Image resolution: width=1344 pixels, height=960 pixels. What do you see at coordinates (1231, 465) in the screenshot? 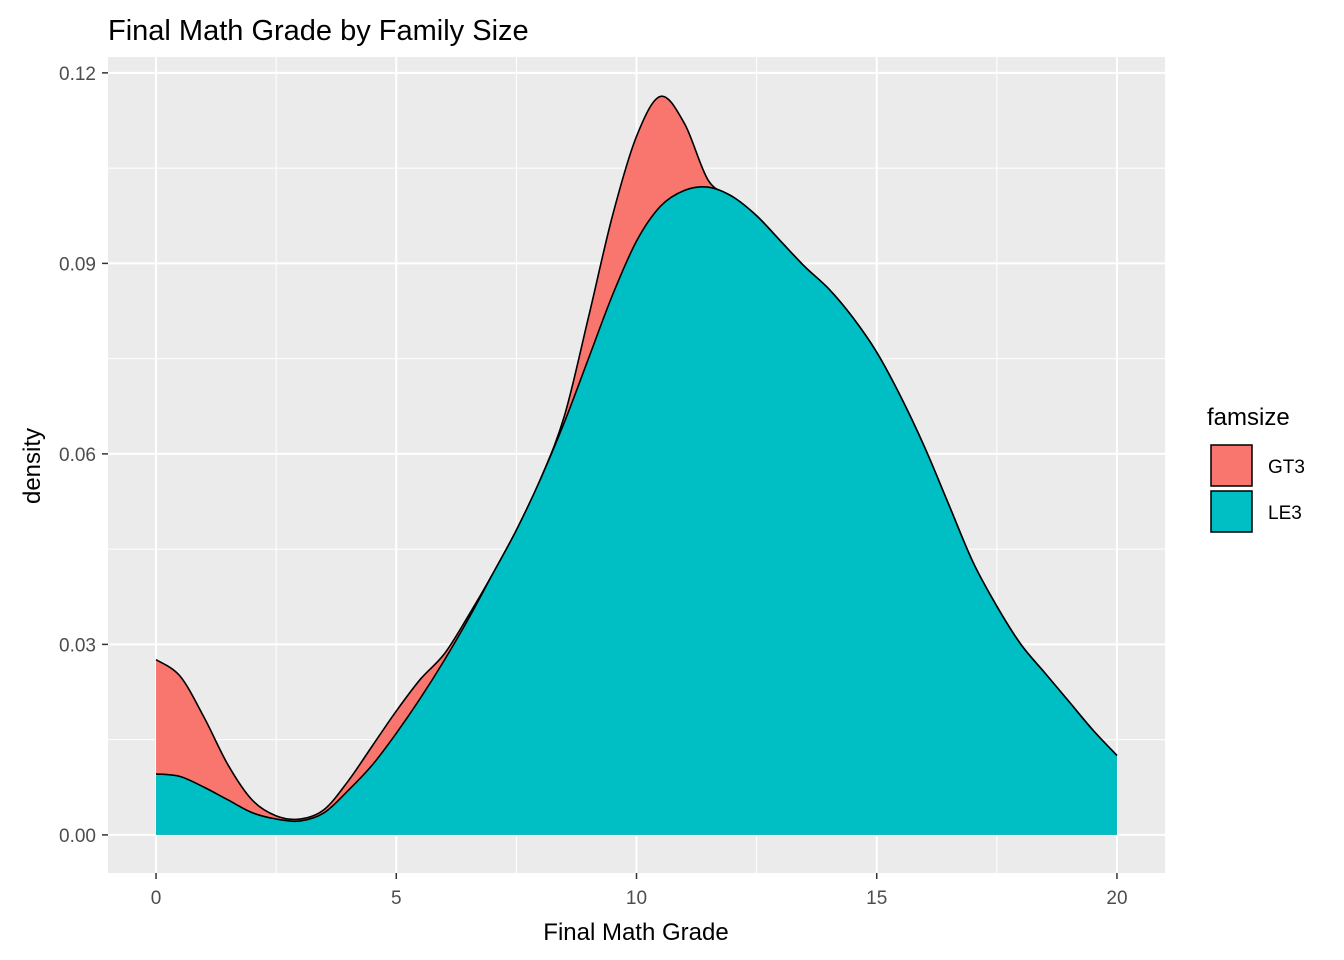
I see `legend-swatch-gt3` at bounding box center [1231, 465].